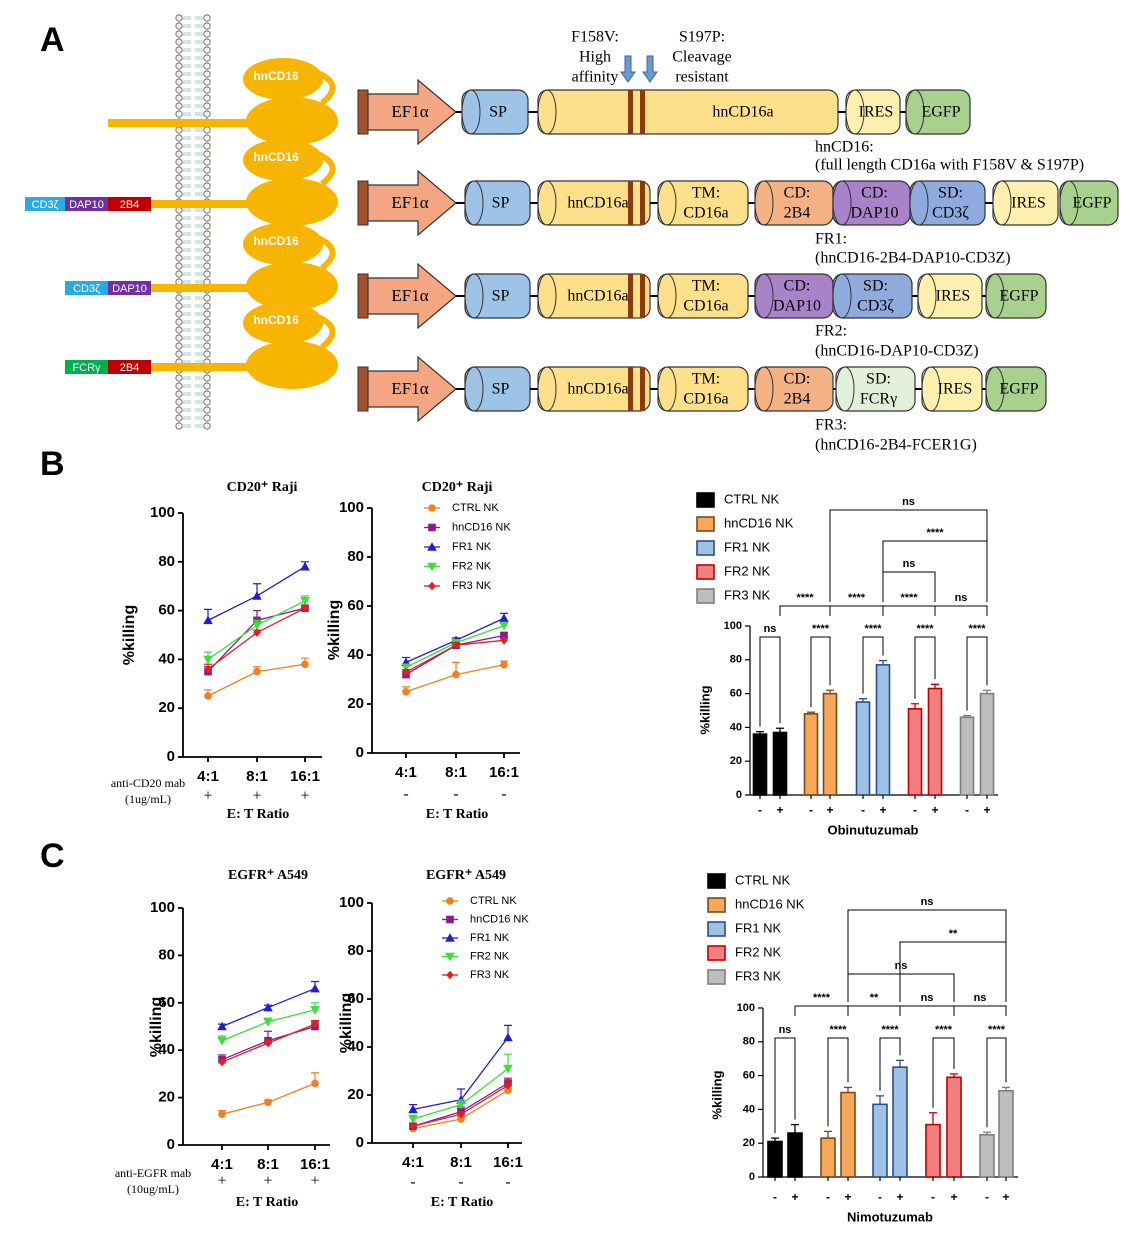 The width and height of the screenshot is (1131, 1233). What do you see at coordinates (630, 203) in the screenshot?
I see `mutation-stripe` at bounding box center [630, 203].